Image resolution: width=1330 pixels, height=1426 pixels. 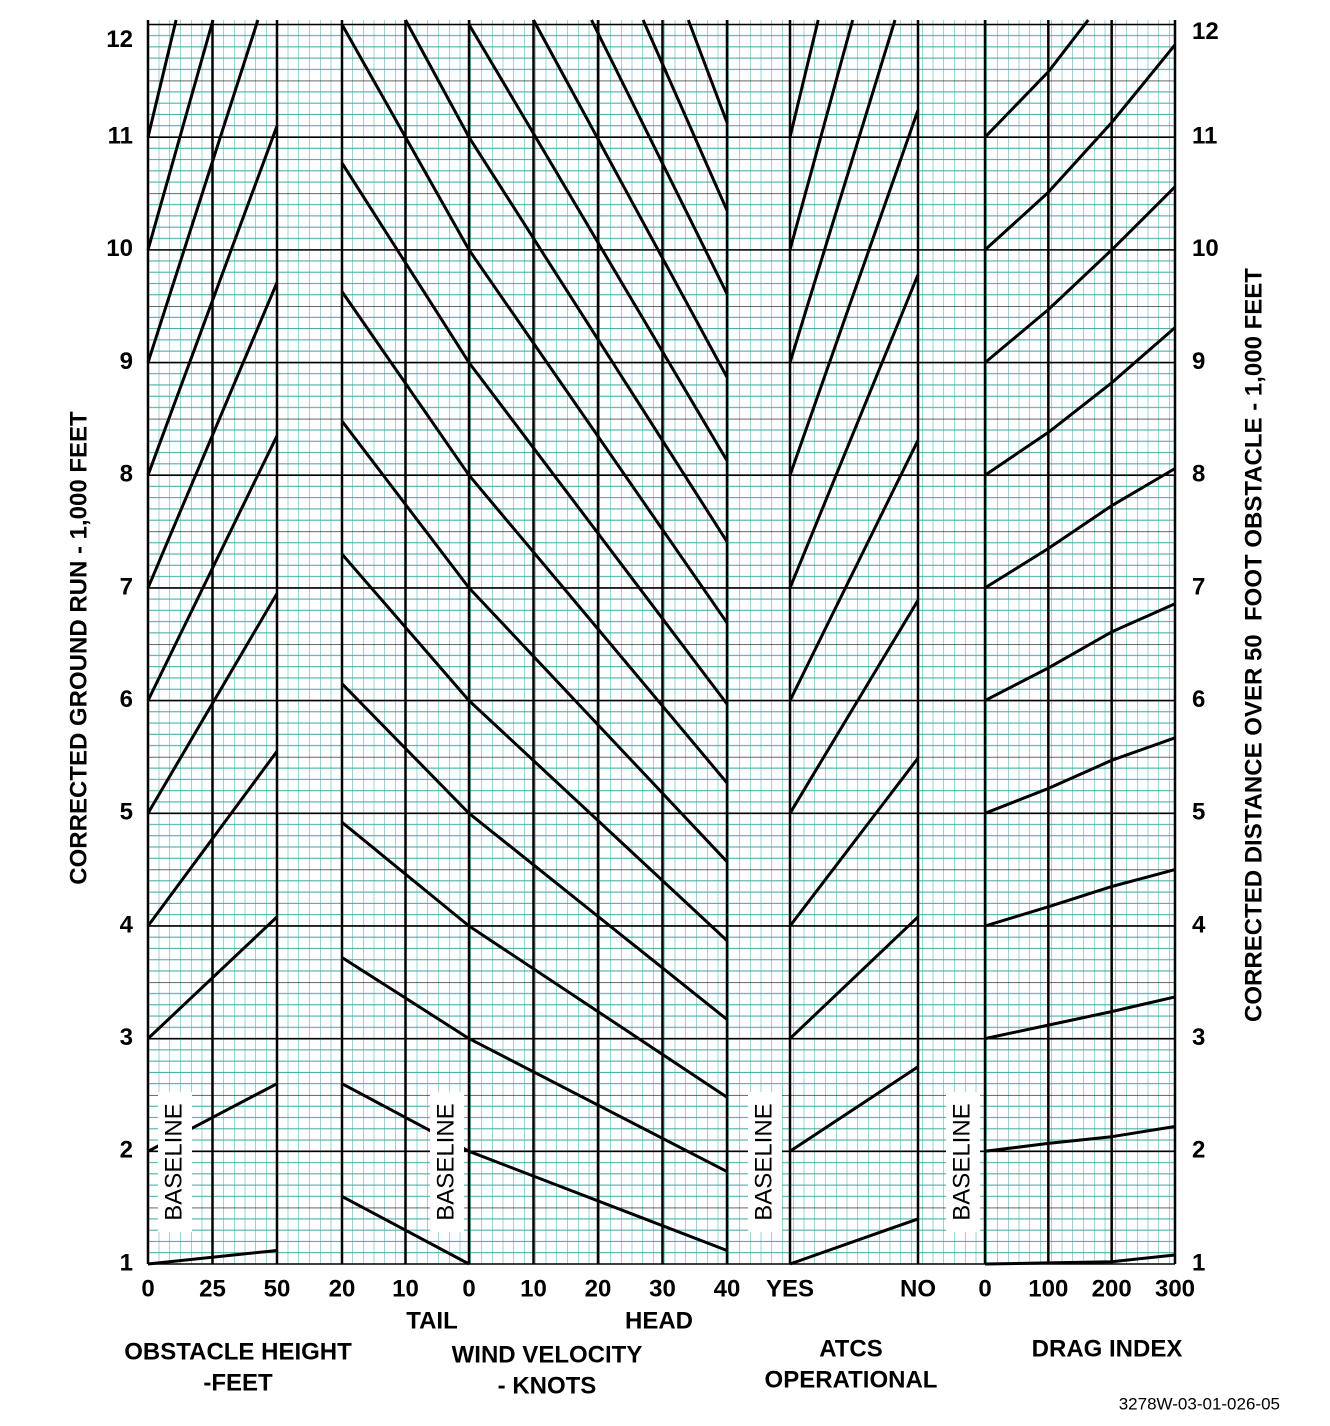 What do you see at coordinates (1199, 1403) in the screenshot?
I see `footer-code: 3278W-03-01-026-05` at bounding box center [1199, 1403].